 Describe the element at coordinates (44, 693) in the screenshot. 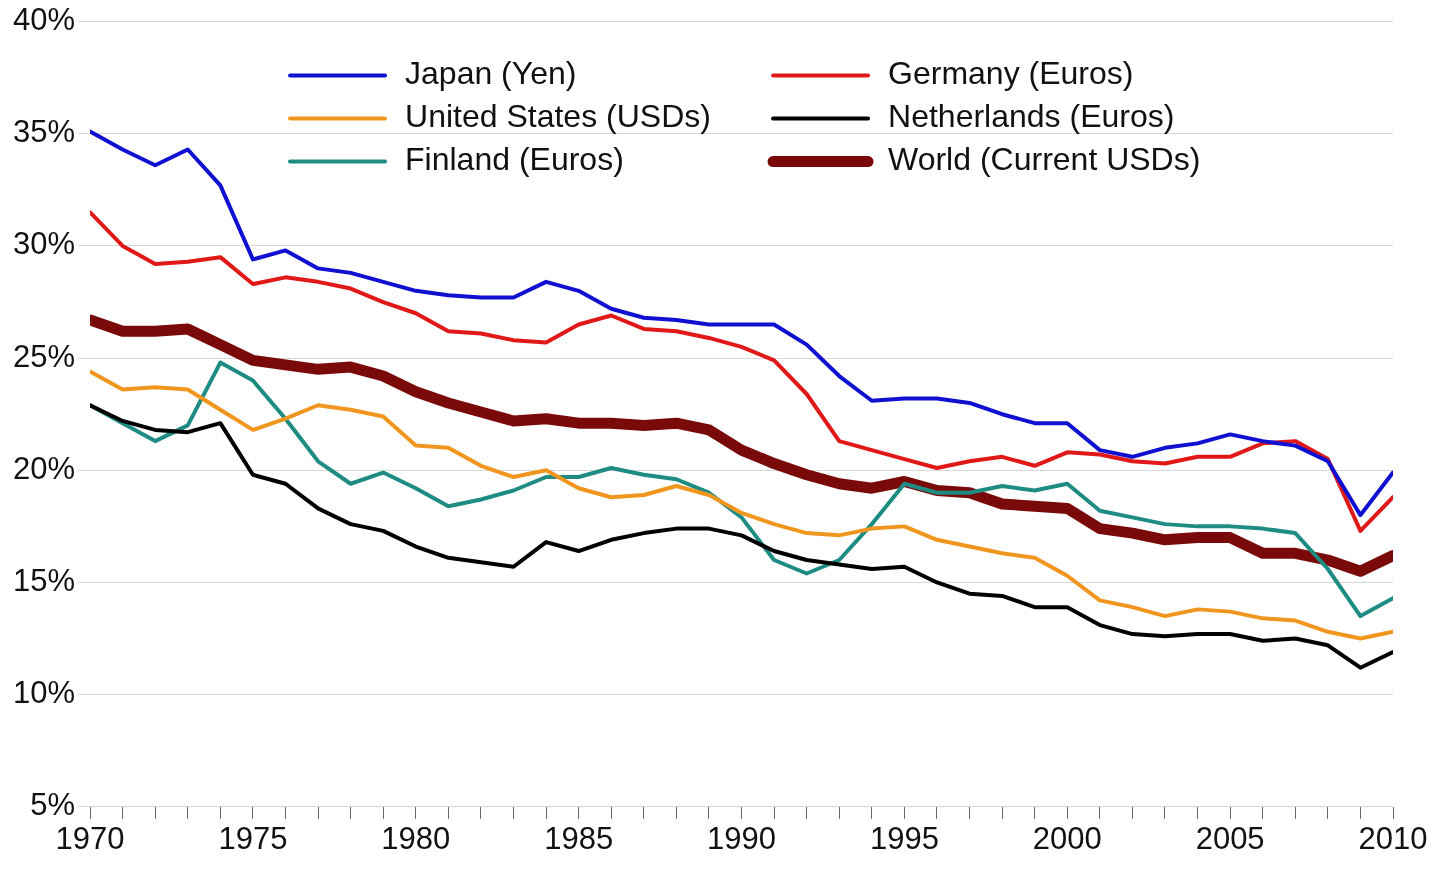

I see `y-tick-label: 10%` at that location.